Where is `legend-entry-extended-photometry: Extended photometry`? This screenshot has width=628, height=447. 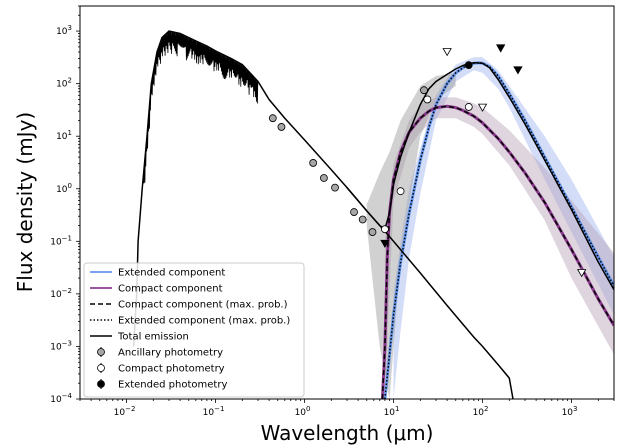
legend-entry-extended-photometry: Extended photometry is located at coordinates (162, 385).